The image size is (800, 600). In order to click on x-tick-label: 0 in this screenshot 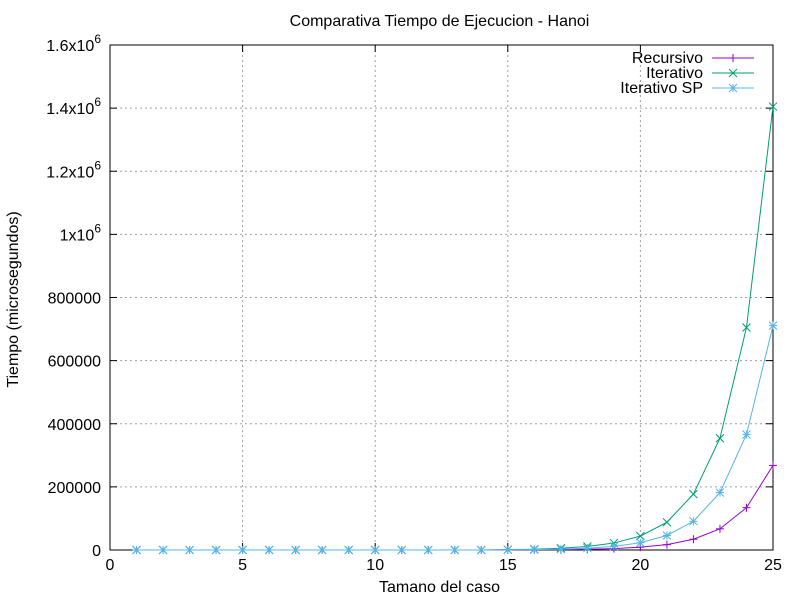, I will do `click(110, 565)`.